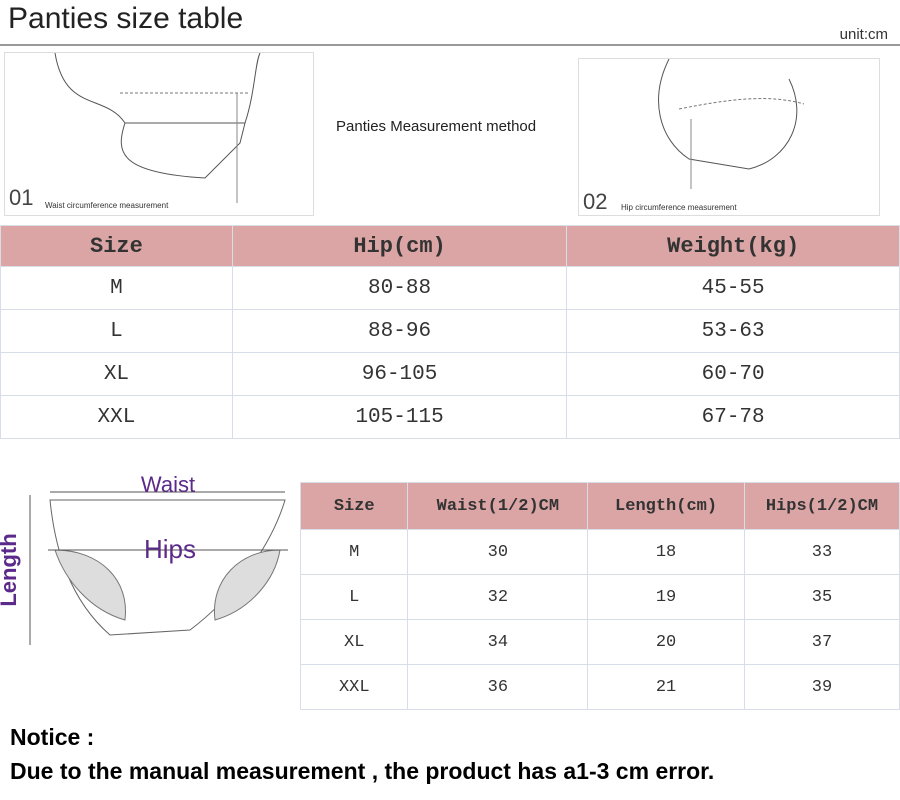  Describe the element at coordinates (126, 18) in the screenshot. I see `title: Panties size table` at that location.